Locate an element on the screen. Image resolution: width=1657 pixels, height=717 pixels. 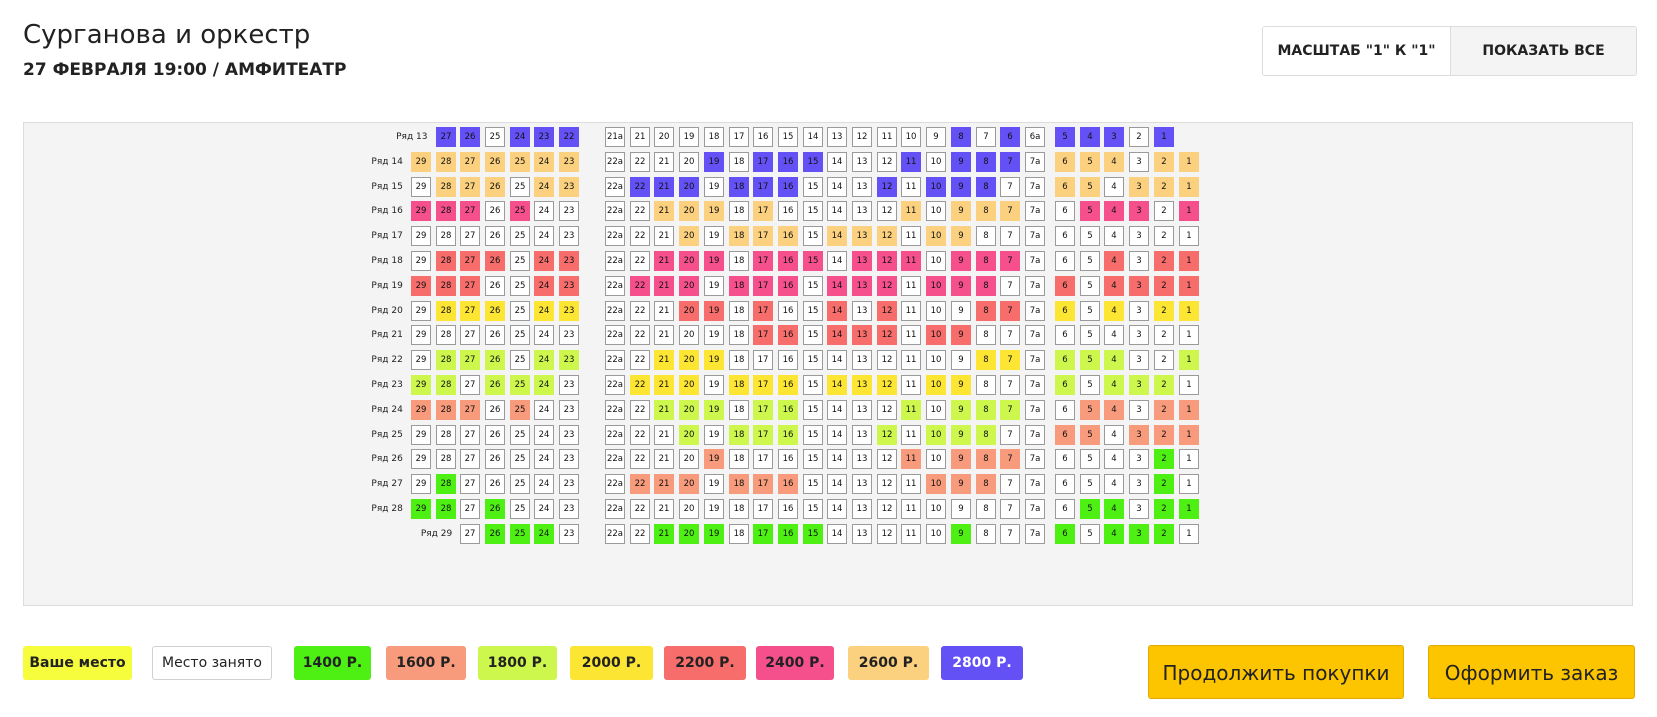
seat-center: 14 is located at coordinates (837, 509).